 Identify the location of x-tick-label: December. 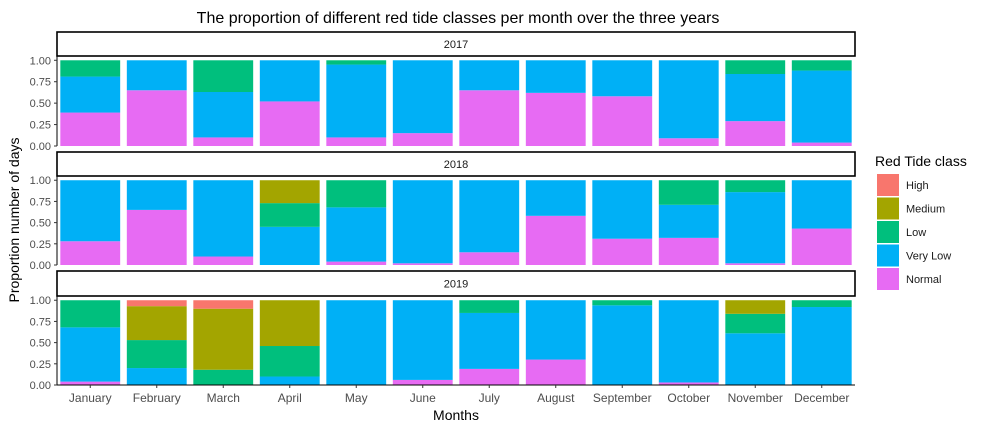
(821, 398).